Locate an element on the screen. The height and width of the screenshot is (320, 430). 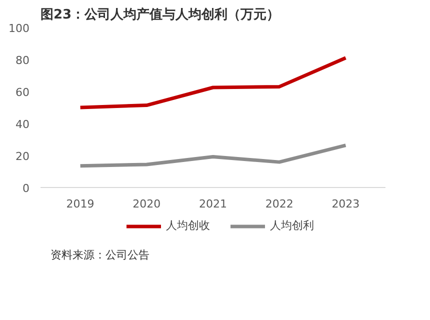
chart-title: 图23：公司人均产值与人均创利（万元） is located at coordinates (160, 14).